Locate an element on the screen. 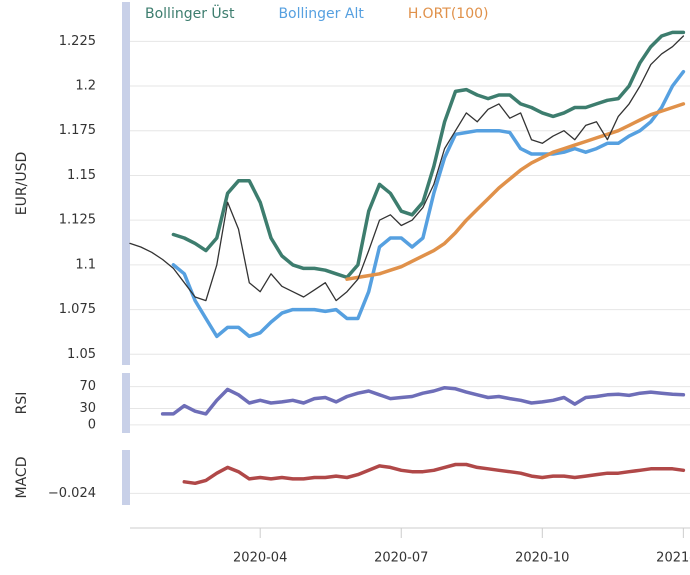 This screenshot has height=575, width=690. x-tick-label: 2020-04 is located at coordinates (260, 558).